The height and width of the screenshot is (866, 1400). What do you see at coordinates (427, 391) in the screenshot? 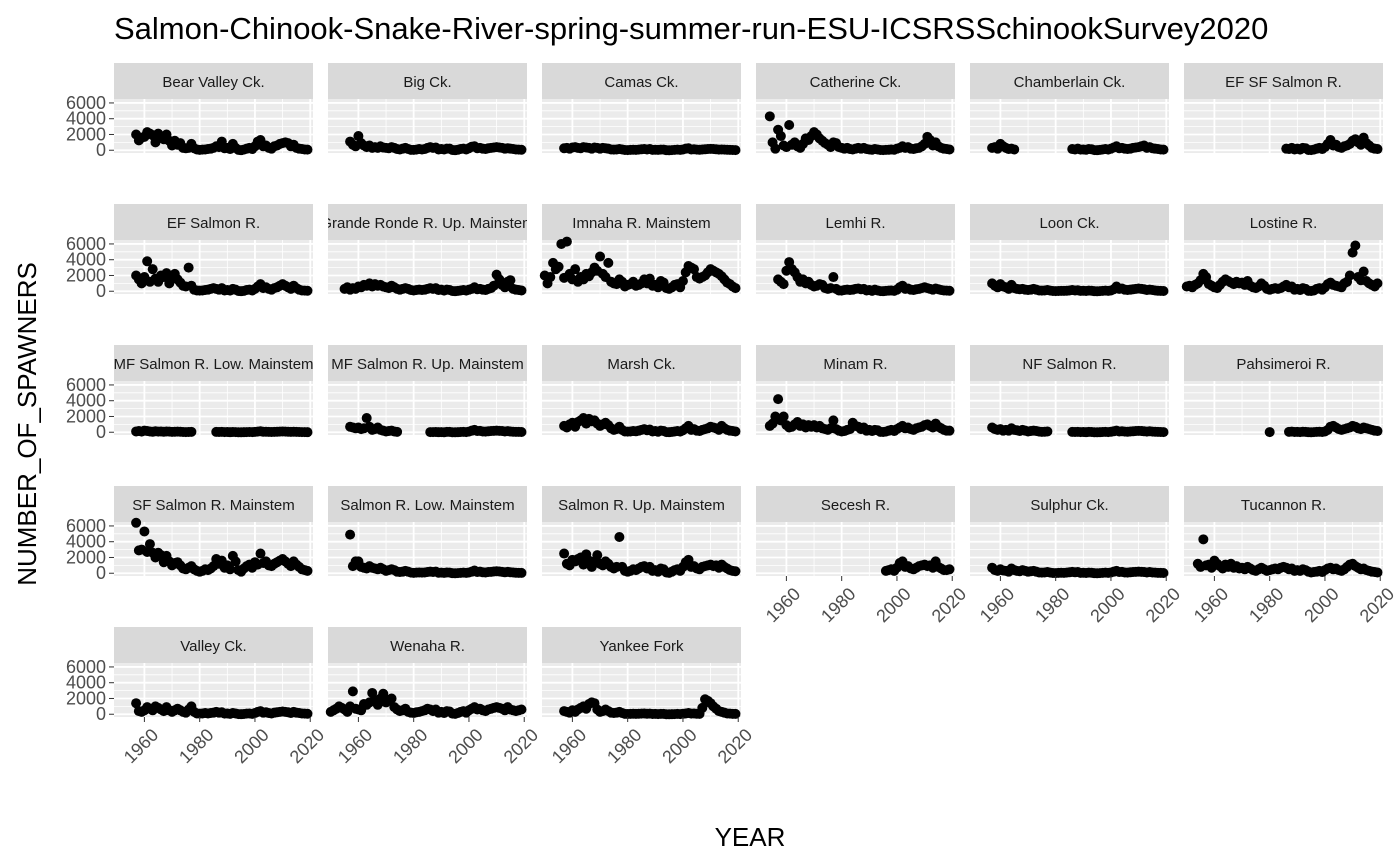
I see `facet: MF Salmon R. Up. Mainstem` at bounding box center [427, 391].